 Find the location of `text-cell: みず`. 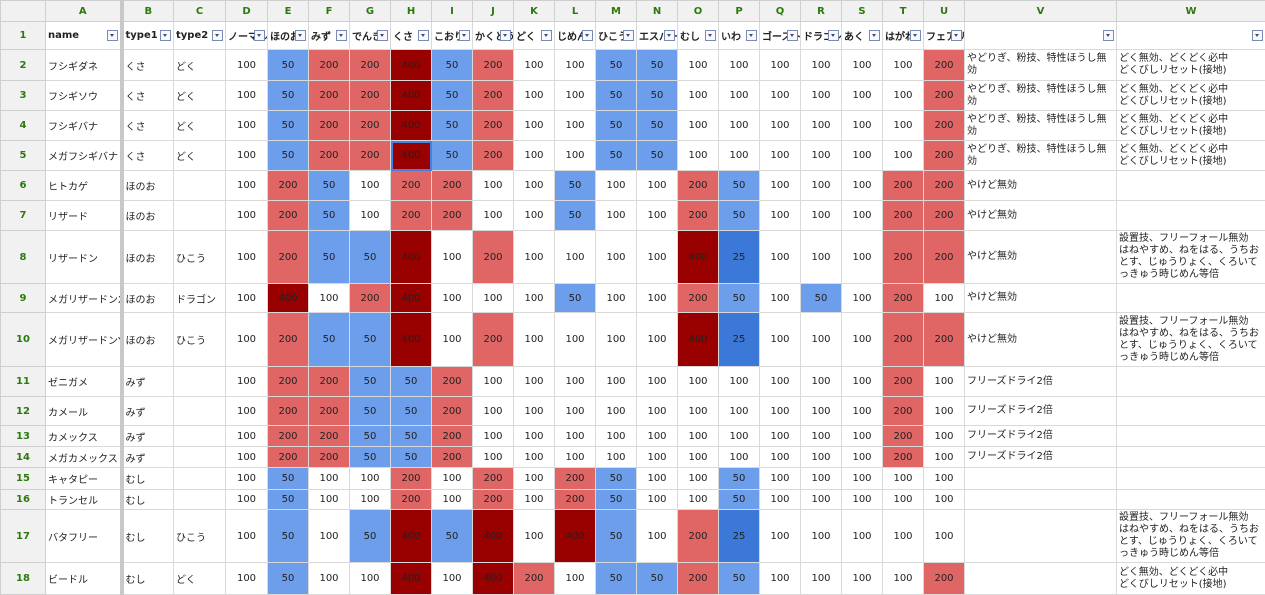

text-cell: みず is located at coordinates (148, 436).